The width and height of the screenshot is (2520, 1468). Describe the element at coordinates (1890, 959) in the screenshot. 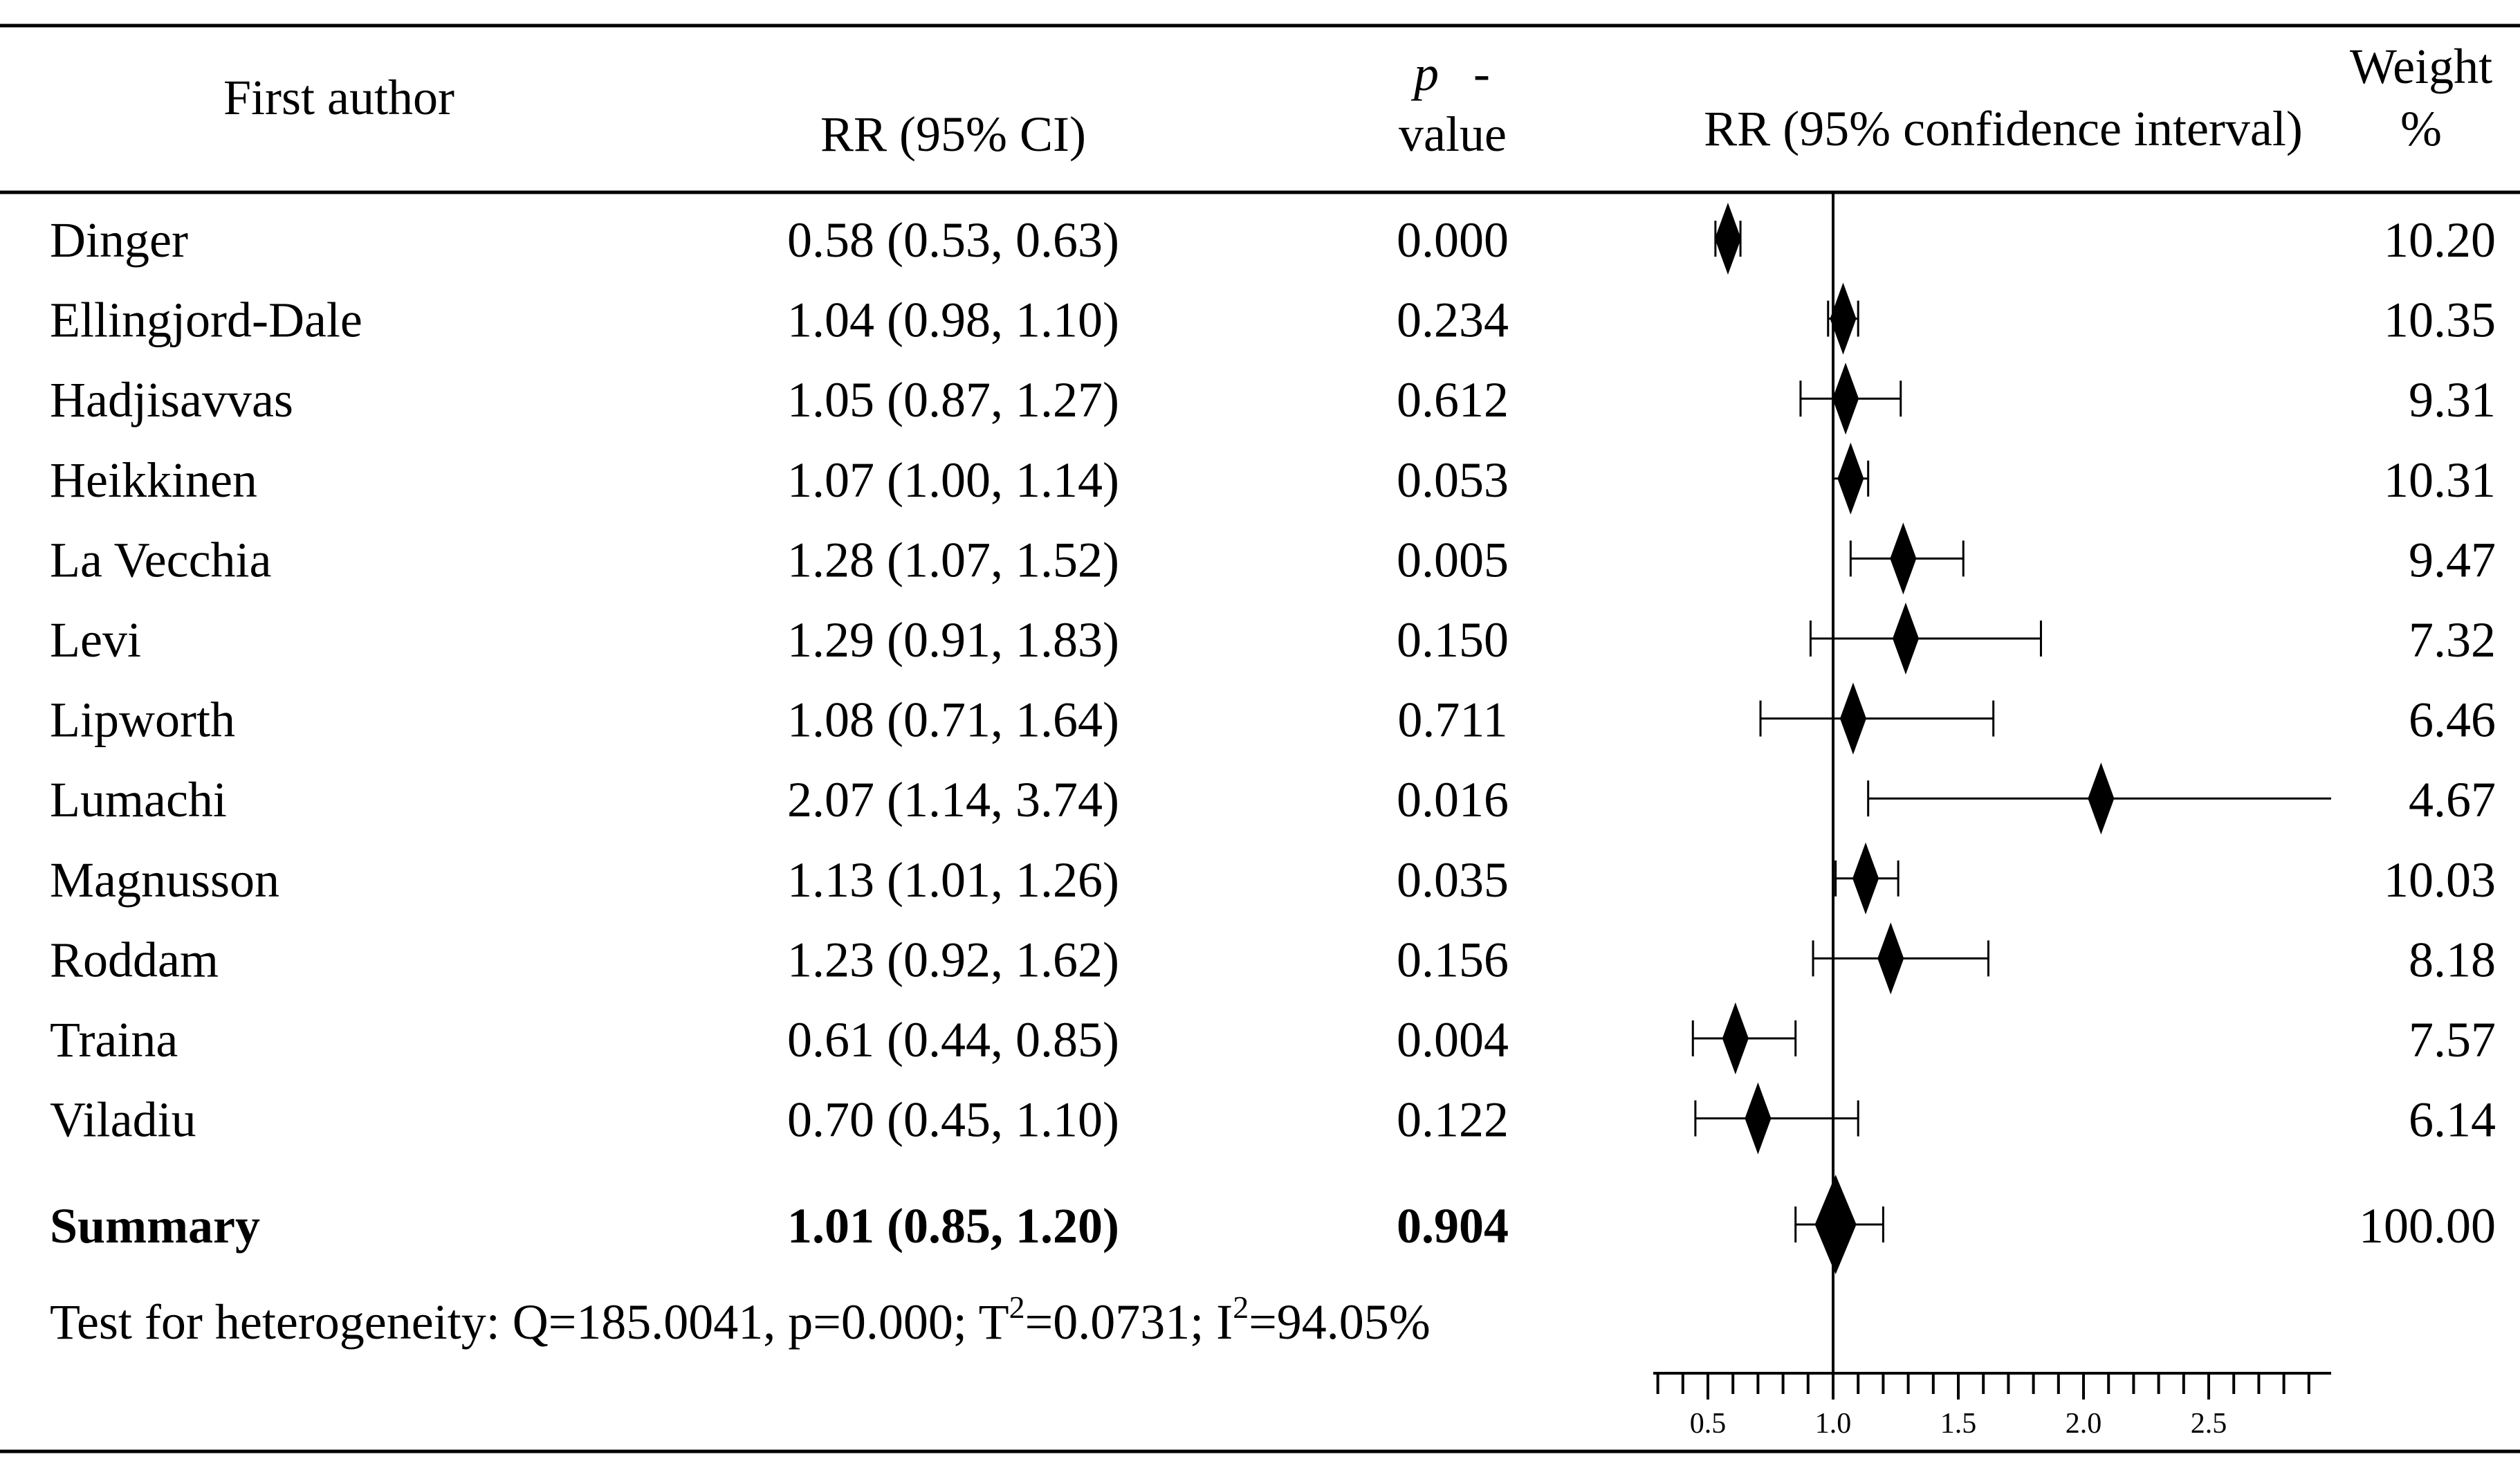

I see `study-9-diamond` at that location.